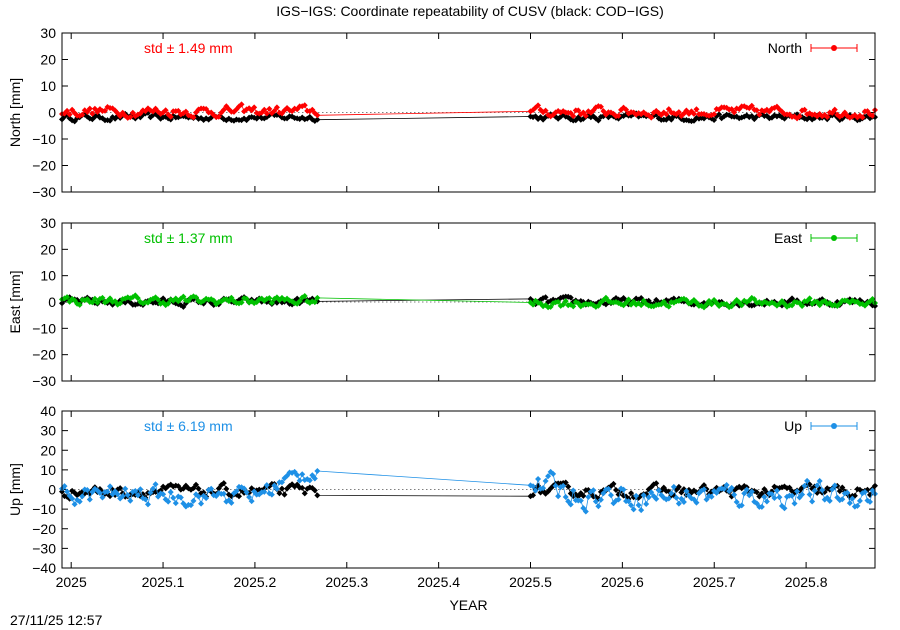 This screenshot has width=900, height=630. I want to click on north-ytick-label: 20, so click(48, 60).